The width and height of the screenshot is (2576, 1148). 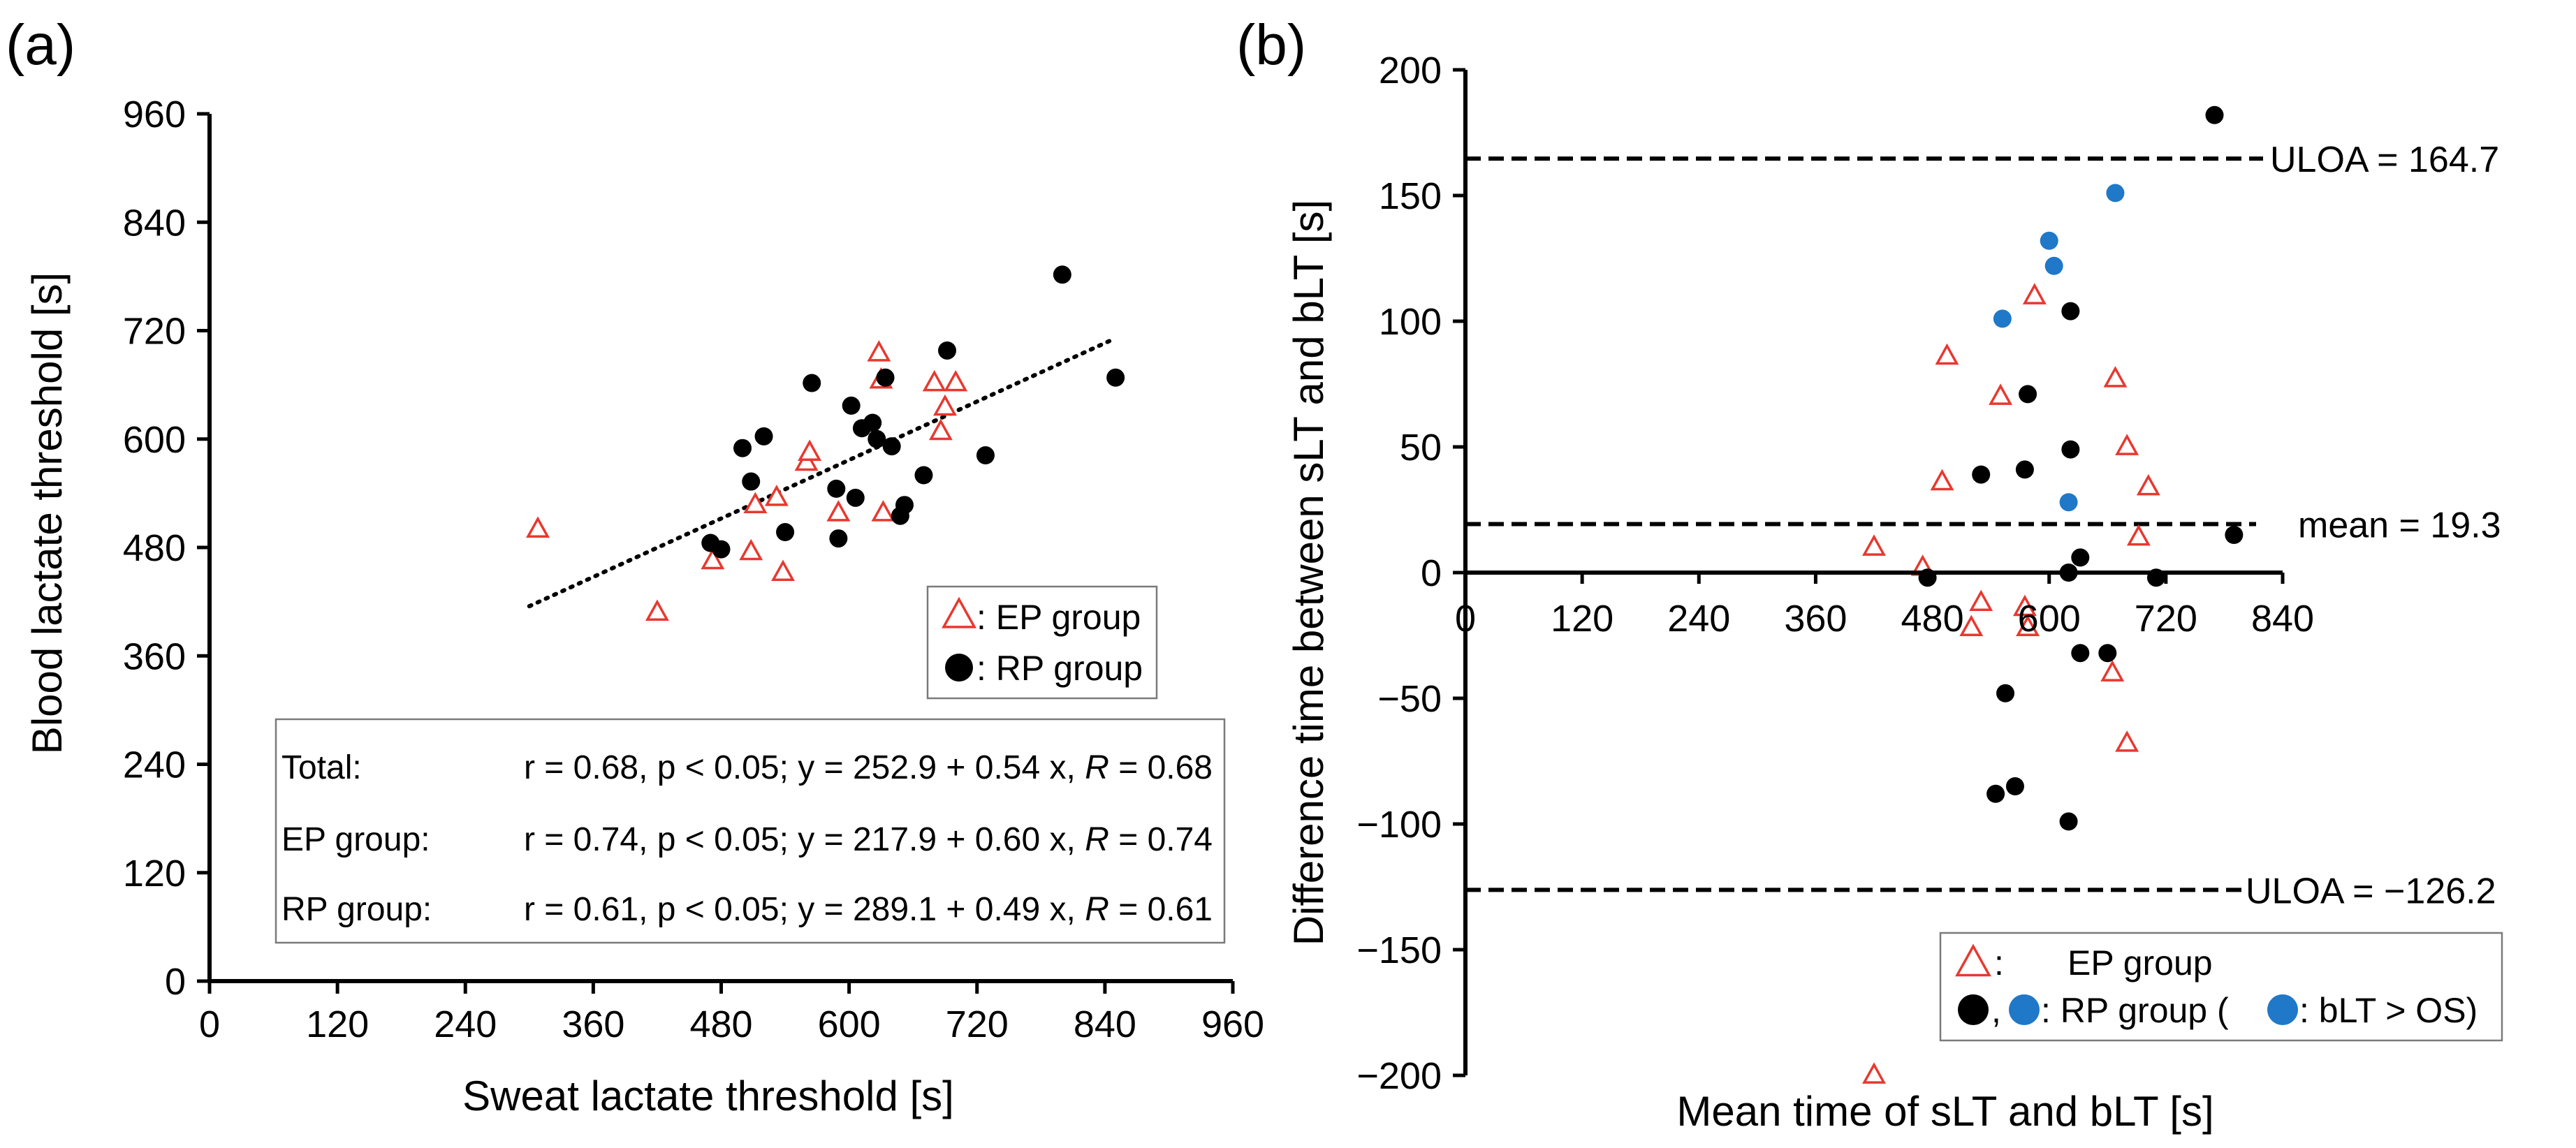 What do you see at coordinates (321, 768) in the screenshot?
I see `stats-row-label: Total:` at bounding box center [321, 768].